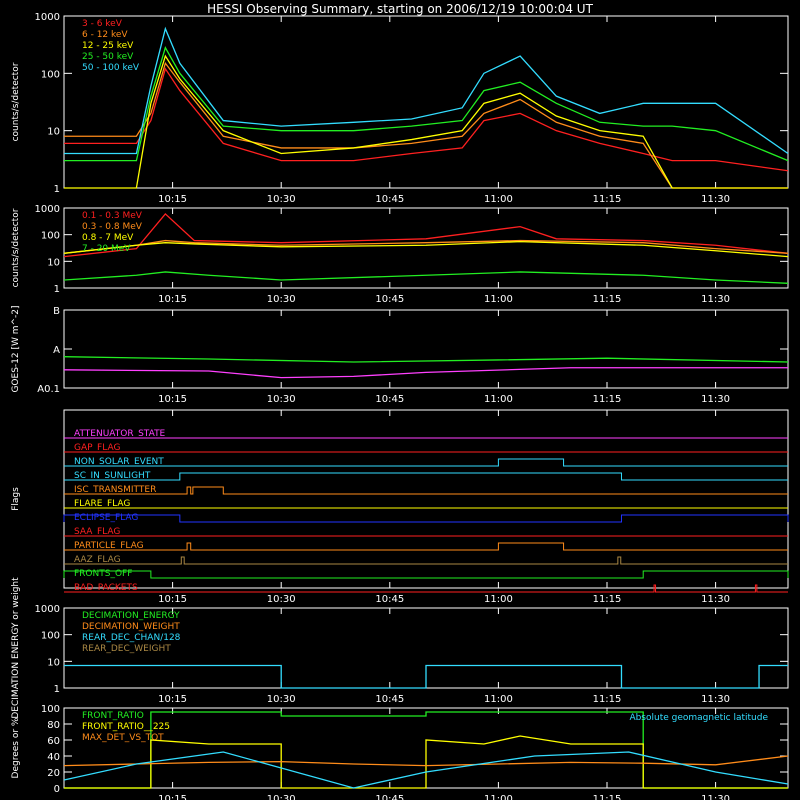 The width and height of the screenshot is (800, 800). What do you see at coordinates (112, 476) in the screenshot?
I see `flag-label: SC_IN_SUNLIGHT` at bounding box center [112, 476].